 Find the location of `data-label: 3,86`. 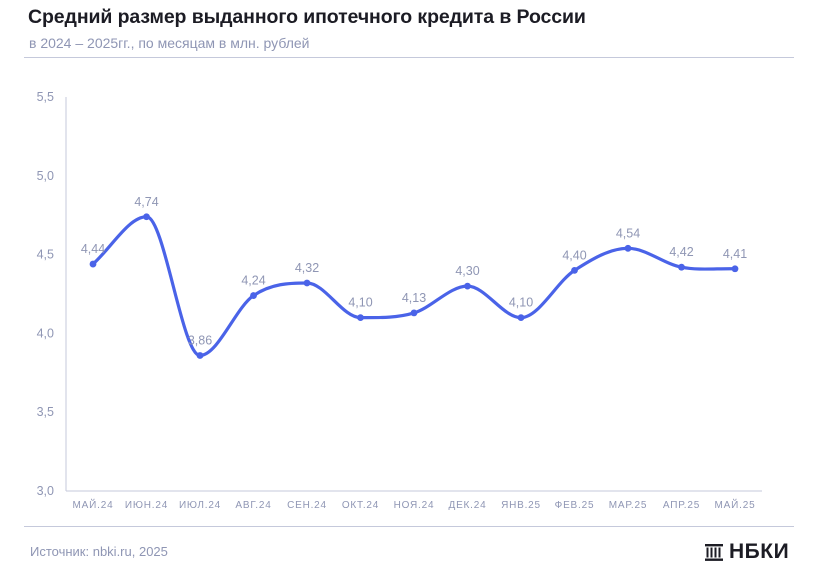

data-label: 3,86 is located at coordinates (200, 340).